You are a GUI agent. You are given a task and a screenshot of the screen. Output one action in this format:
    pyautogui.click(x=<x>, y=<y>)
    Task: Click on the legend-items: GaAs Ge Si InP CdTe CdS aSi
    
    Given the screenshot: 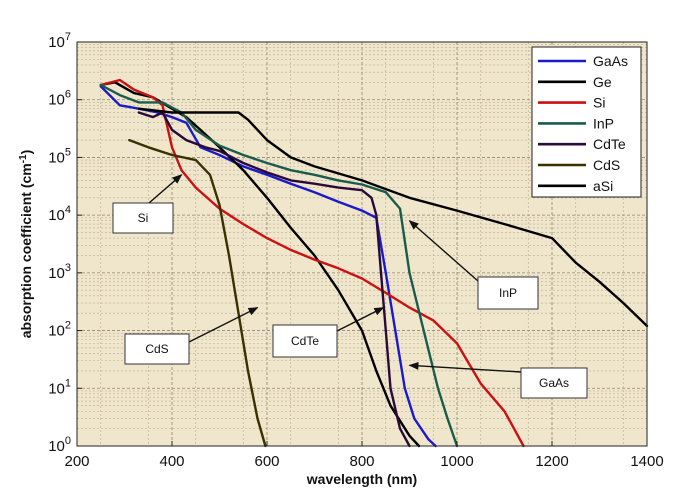 What is the action you would take?
    pyautogui.click(x=583, y=123)
    